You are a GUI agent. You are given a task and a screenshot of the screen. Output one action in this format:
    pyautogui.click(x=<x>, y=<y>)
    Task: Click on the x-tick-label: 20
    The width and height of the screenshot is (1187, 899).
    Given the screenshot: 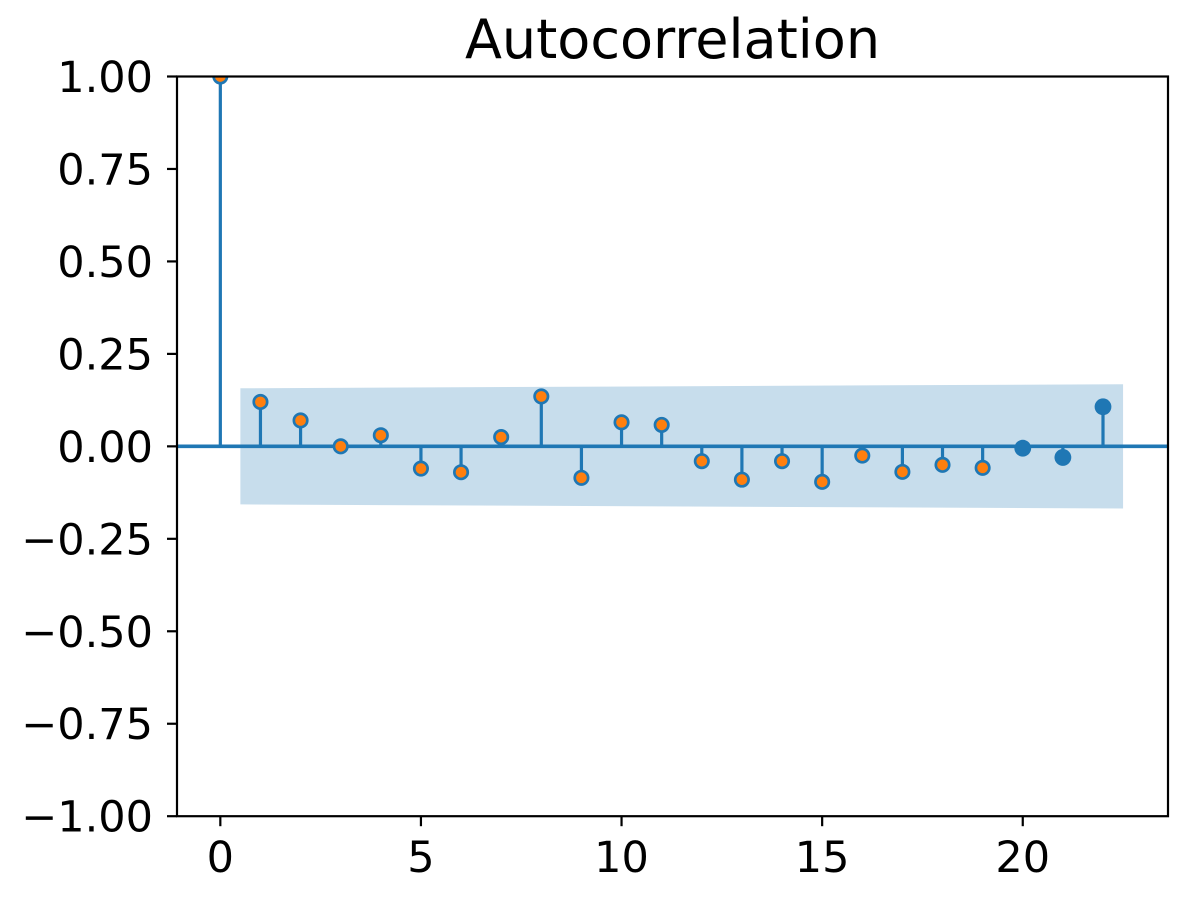 What is the action you would take?
    pyautogui.click(x=1022, y=858)
    